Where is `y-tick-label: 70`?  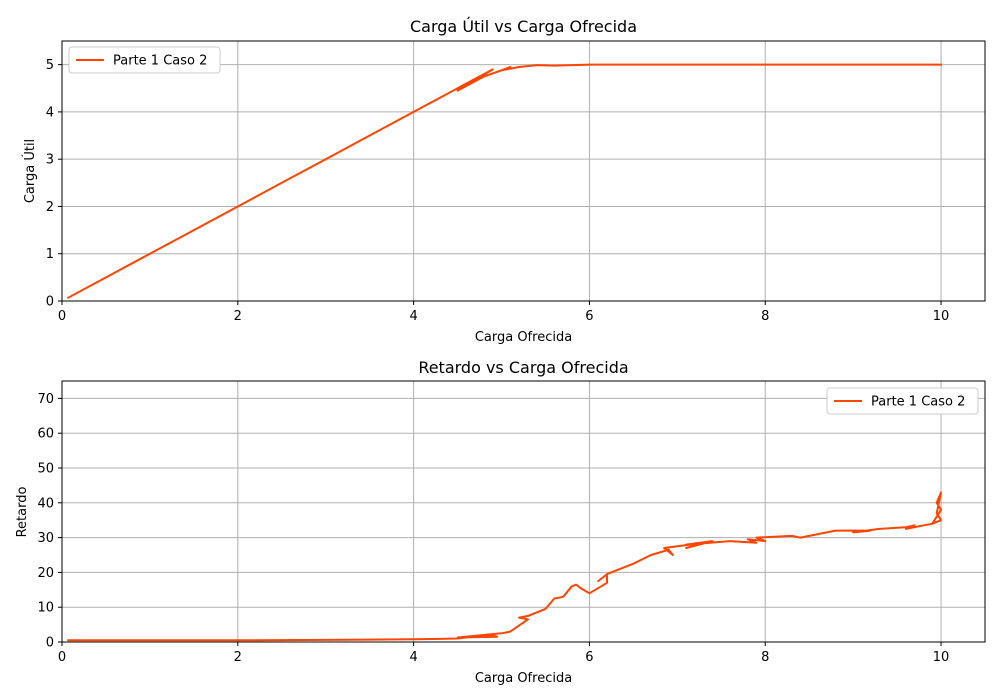
y-tick-label: 70 is located at coordinates (45, 399).